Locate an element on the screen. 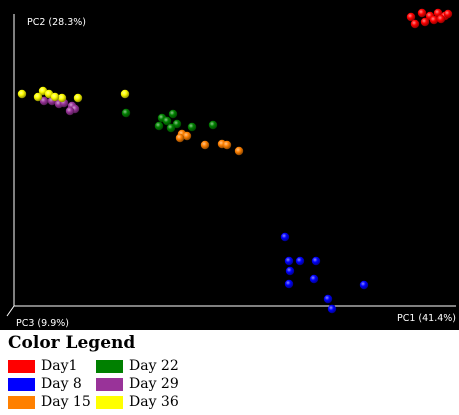  legend-label-day8: Day 8 is located at coordinates (61, 384).